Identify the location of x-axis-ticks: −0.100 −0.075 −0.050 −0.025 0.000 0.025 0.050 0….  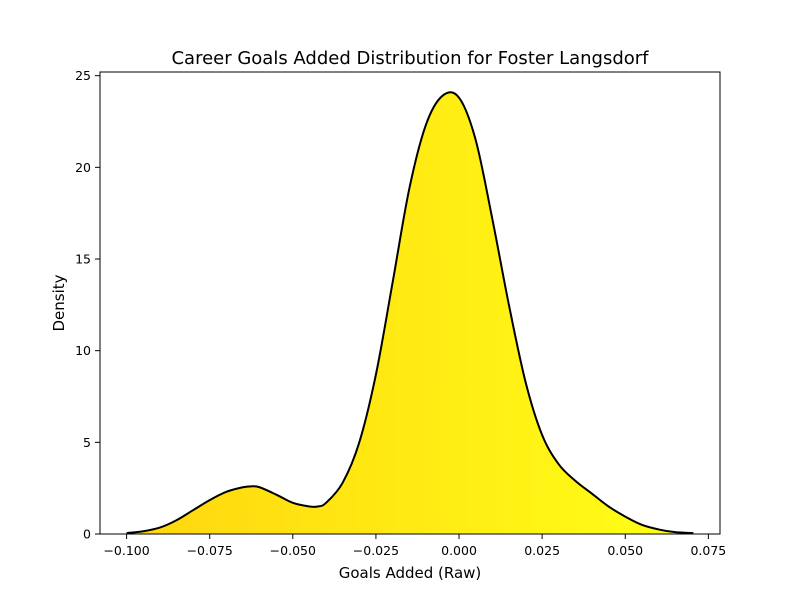
(414, 546).